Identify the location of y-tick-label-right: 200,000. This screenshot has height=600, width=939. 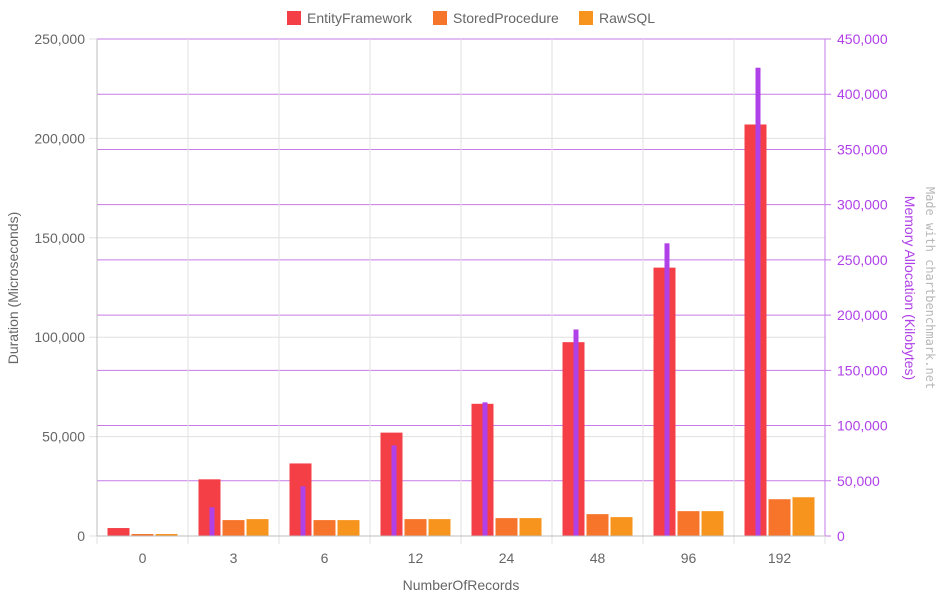
(862, 315).